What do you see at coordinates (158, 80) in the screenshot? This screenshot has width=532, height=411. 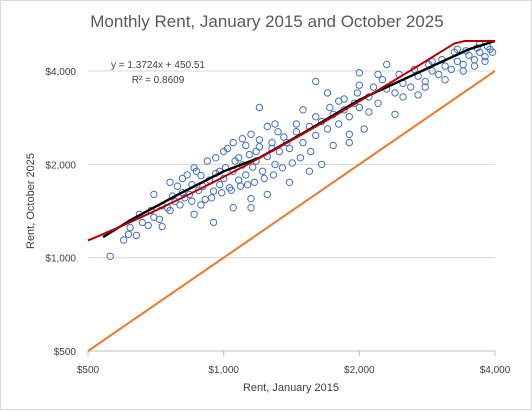 I see `r-squared-label: R² = 0.8609` at bounding box center [158, 80].